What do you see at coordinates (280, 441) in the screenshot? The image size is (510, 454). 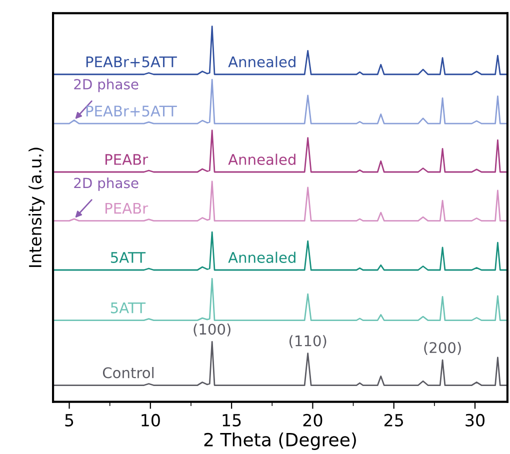 I see `x-axis-title: 2 Theta (Degree)` at bounding box center [280, 441].